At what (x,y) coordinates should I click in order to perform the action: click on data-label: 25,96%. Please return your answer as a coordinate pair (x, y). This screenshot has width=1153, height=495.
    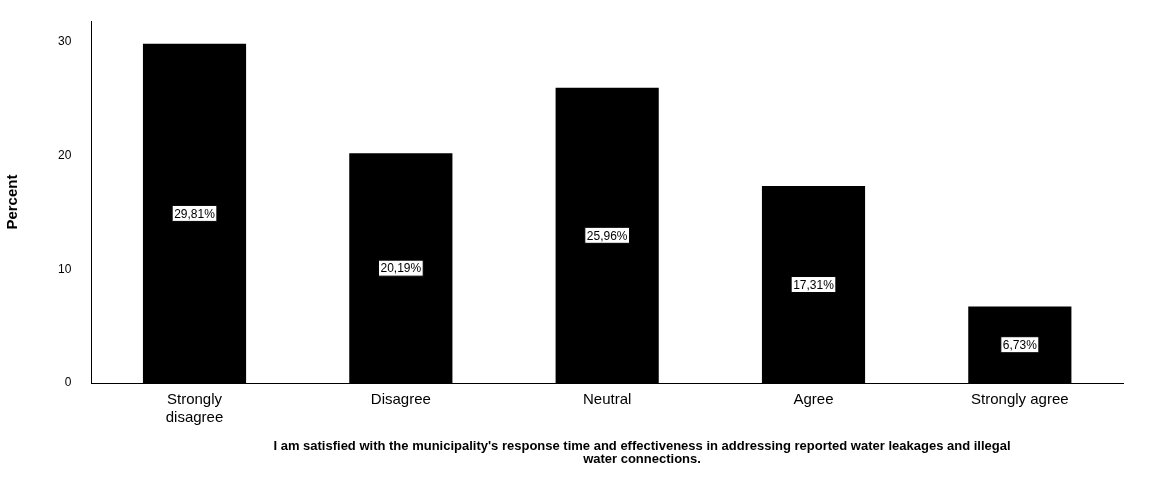
    Looking at the image, I should click on (607, 235).